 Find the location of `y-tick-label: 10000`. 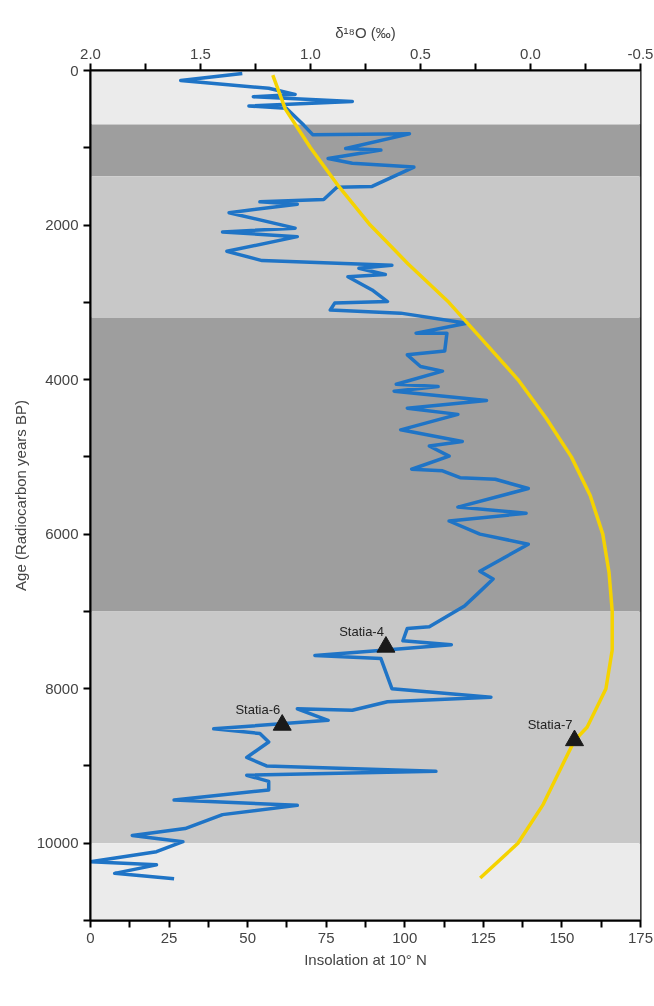

y-tick-label: 10000 is located at coordinates (57, 843).